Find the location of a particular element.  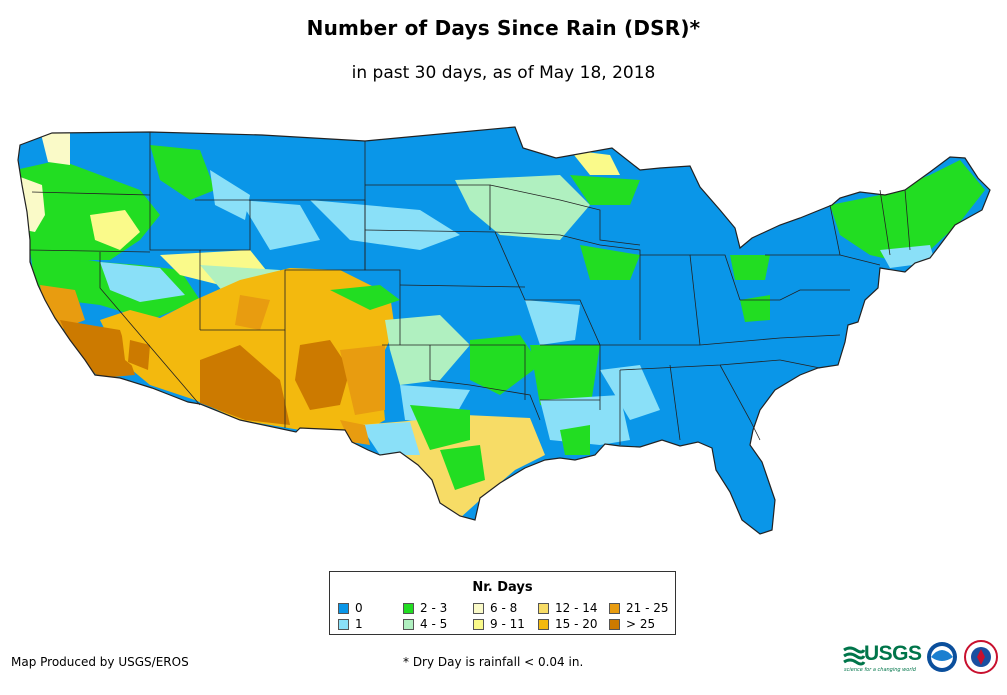

legend-item: 6 - 8 is located at coordinates (495, 608).